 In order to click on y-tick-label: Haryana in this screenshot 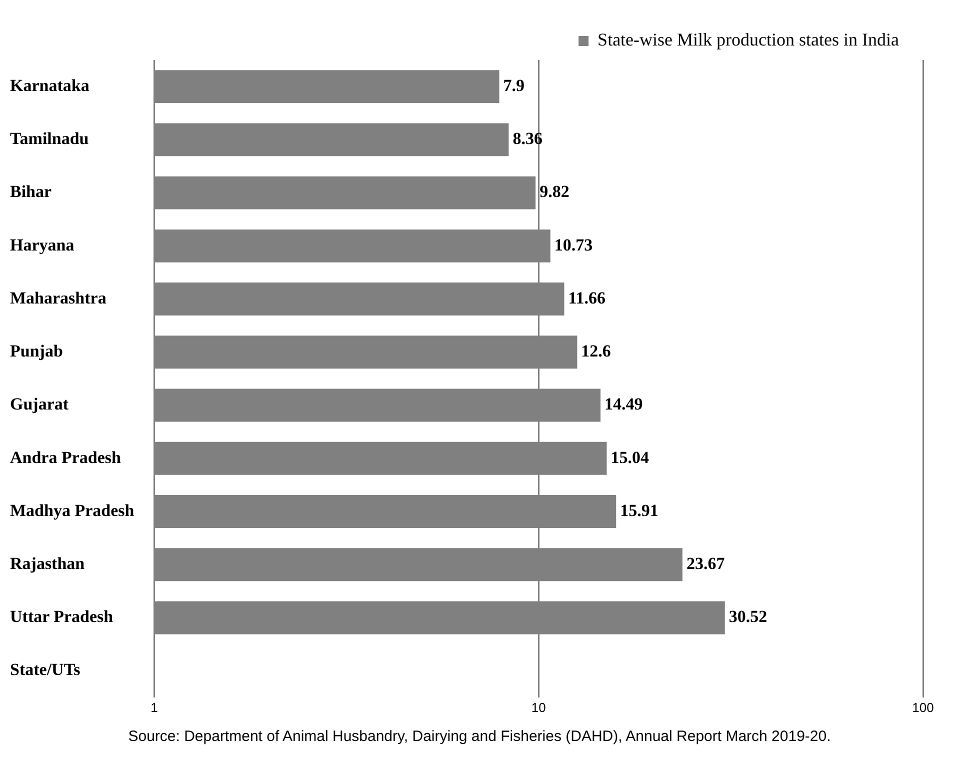, I will do `click(42, 244)`.